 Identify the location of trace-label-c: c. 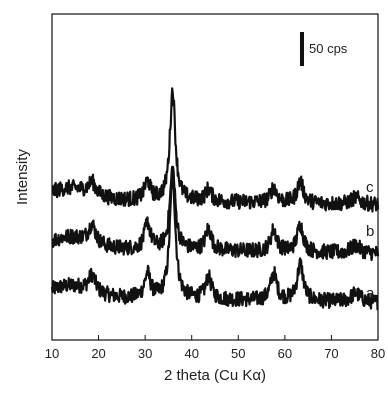
(370, 187).